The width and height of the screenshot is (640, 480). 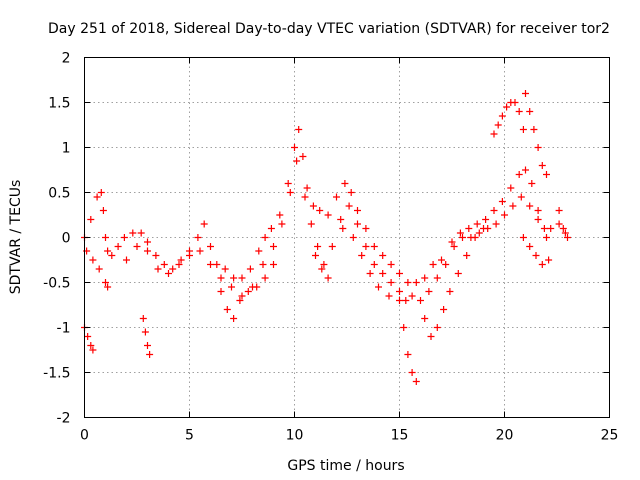 What do you see at coordinates (64, 329) in the screenshot?
I see `y-tick-label: -1` at bounding box center [64, 329].